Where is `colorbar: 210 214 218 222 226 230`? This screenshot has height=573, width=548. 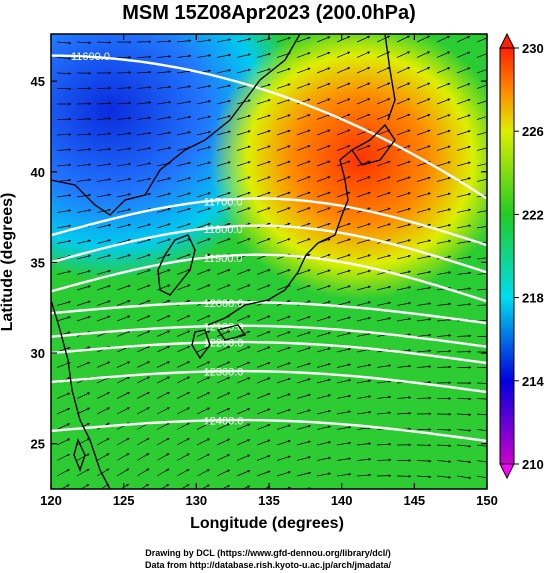 colorbar: 210 214 218 222 226 230 is located at coordinates (521, 256).